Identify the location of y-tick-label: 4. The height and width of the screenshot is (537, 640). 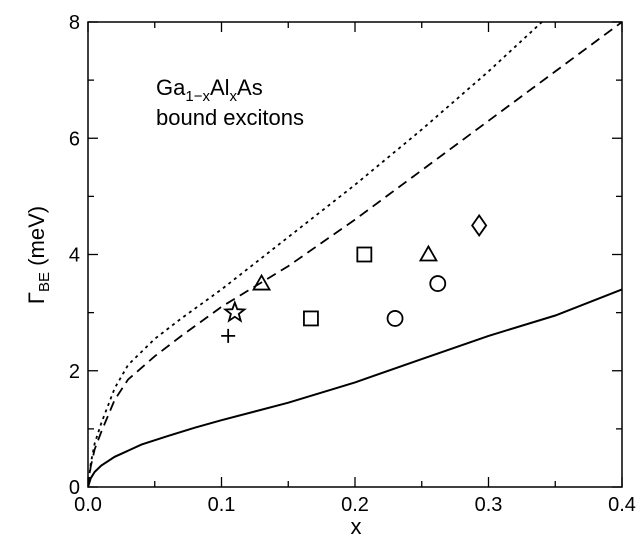
(74, 256).